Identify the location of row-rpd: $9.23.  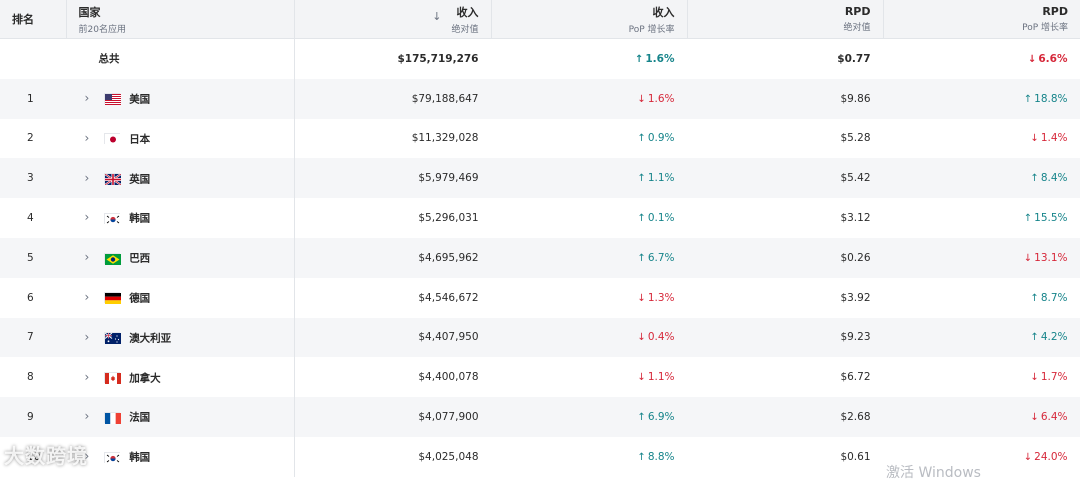
(785, 337).